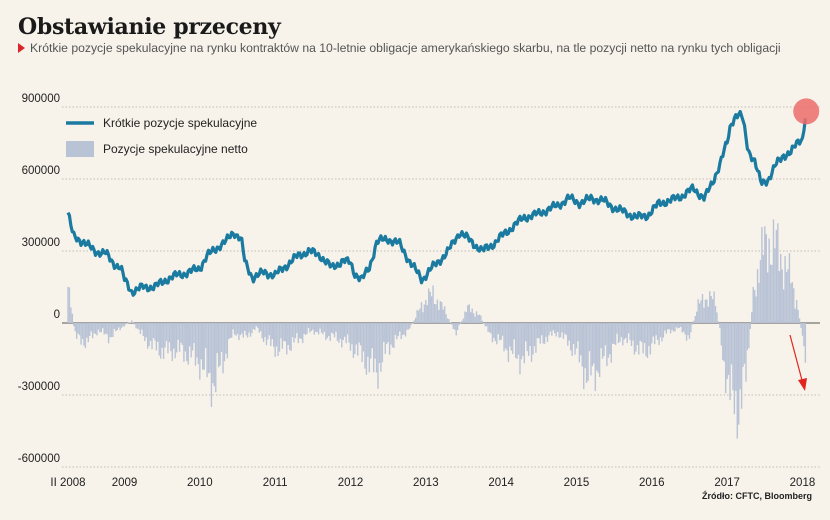 This screenshot has height=520, width=830. I want to click on legend-label-net: Pozycje spekulacyjne netto, so click(175, 149).